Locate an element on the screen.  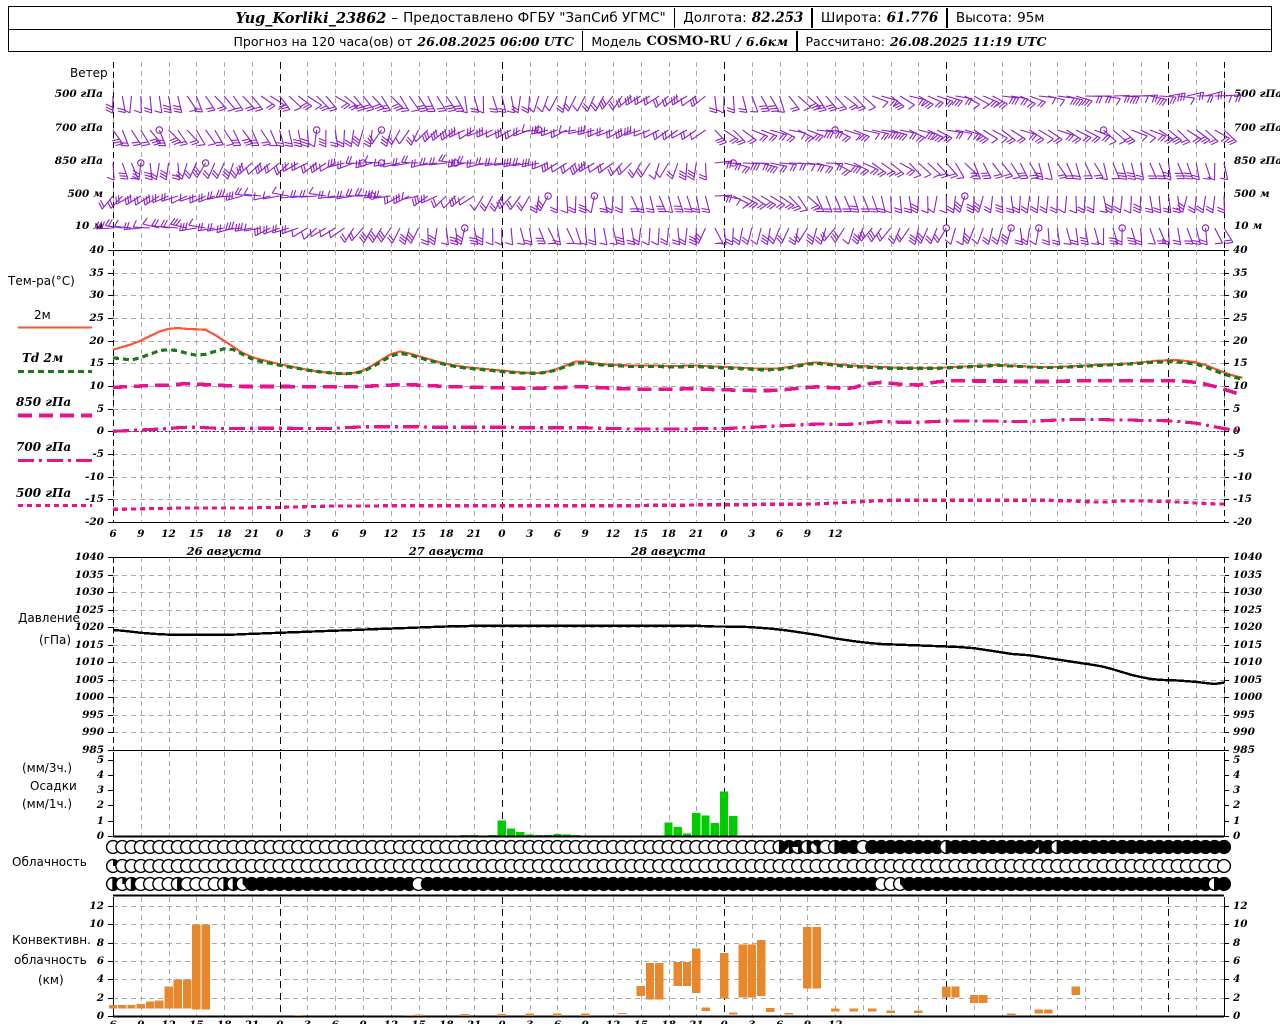
time-tick-1: 9 is located at coordinates (141, 534).